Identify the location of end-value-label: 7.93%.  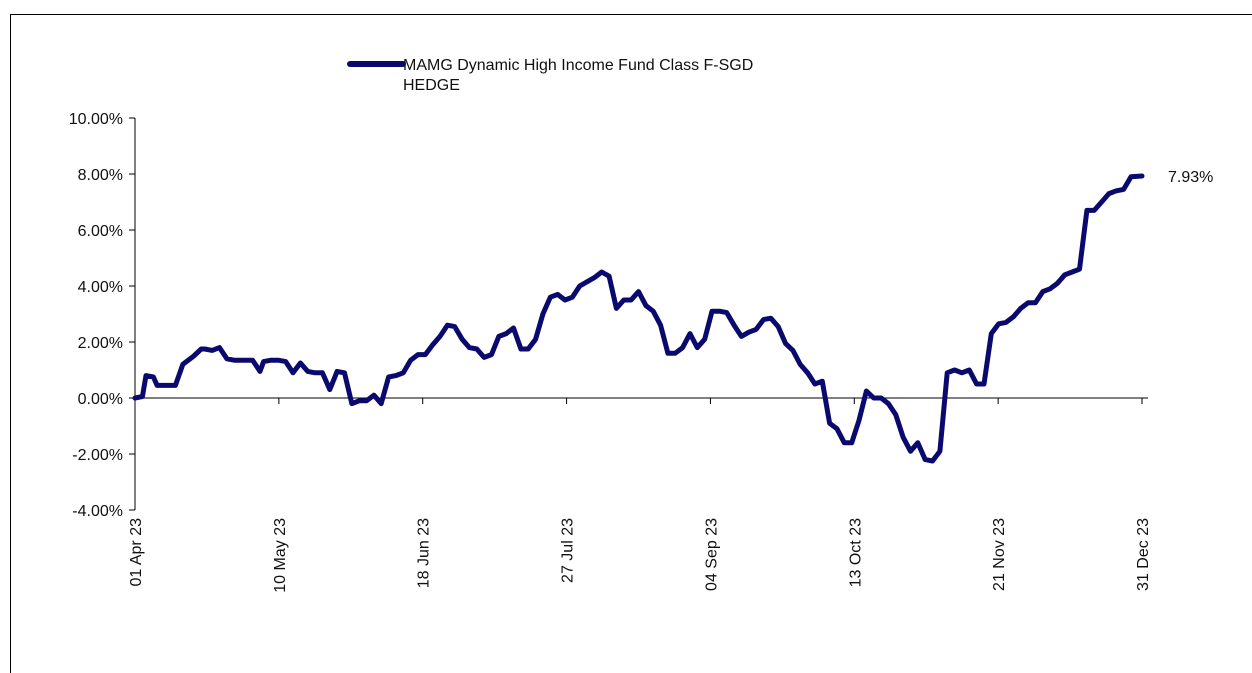
(1190, 177).